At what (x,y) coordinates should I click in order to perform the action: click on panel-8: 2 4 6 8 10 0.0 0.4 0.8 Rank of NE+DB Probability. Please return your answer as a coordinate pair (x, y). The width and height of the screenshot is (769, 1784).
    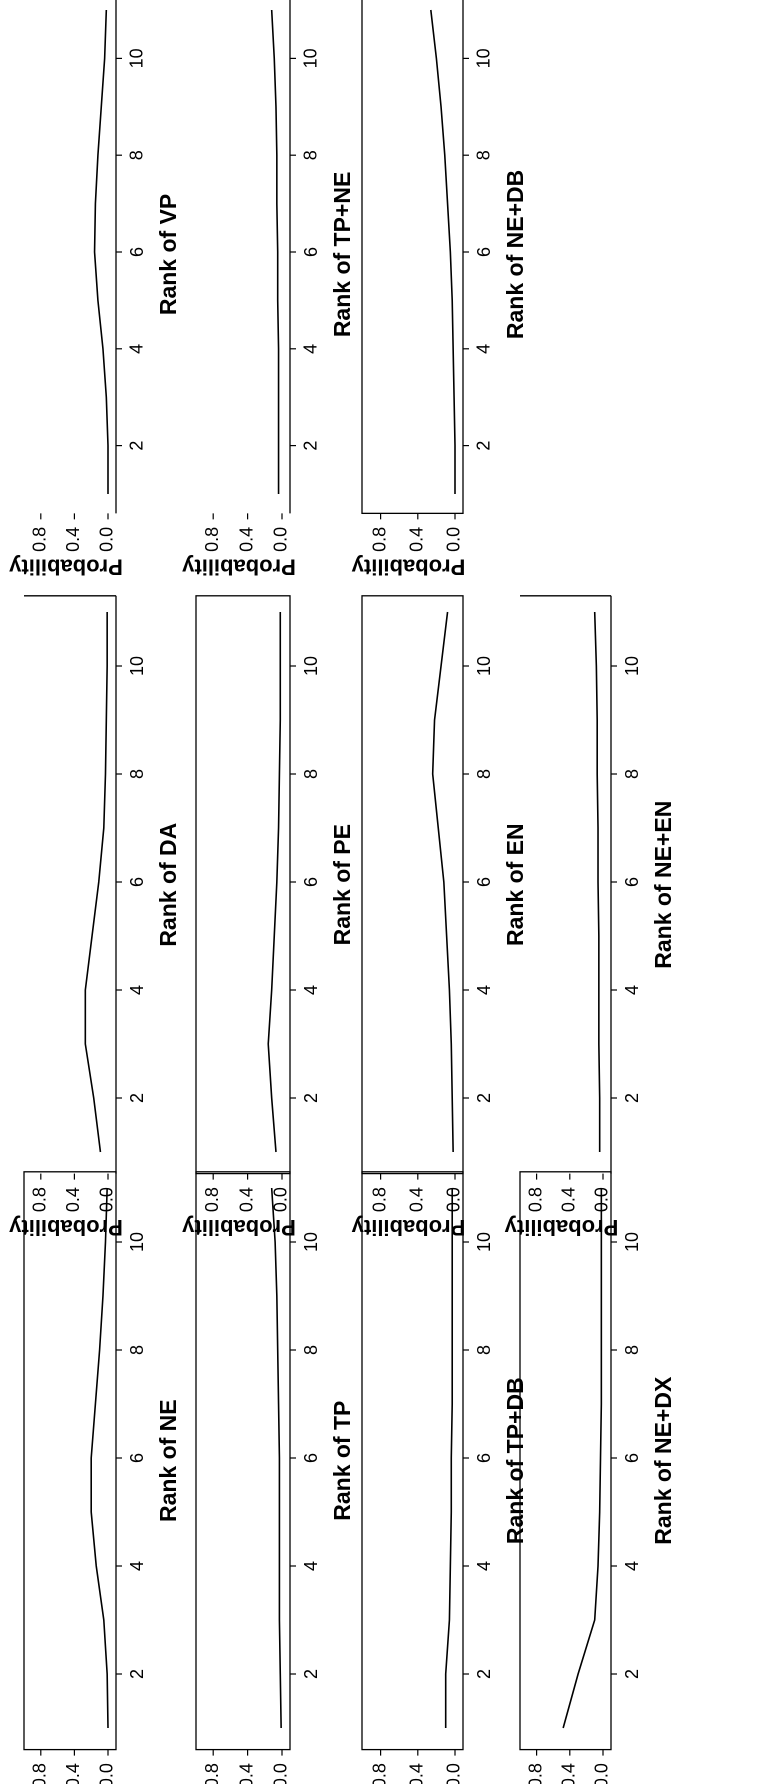
    Looking at the image, I should click on (439, 290).